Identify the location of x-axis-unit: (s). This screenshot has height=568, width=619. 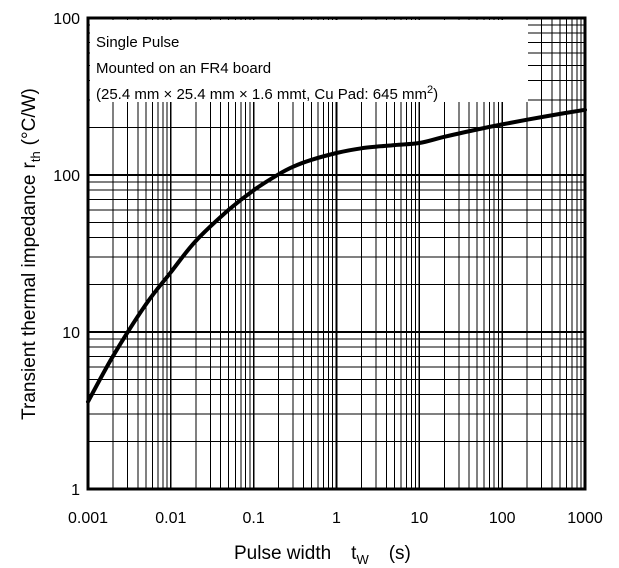
(400, 553).